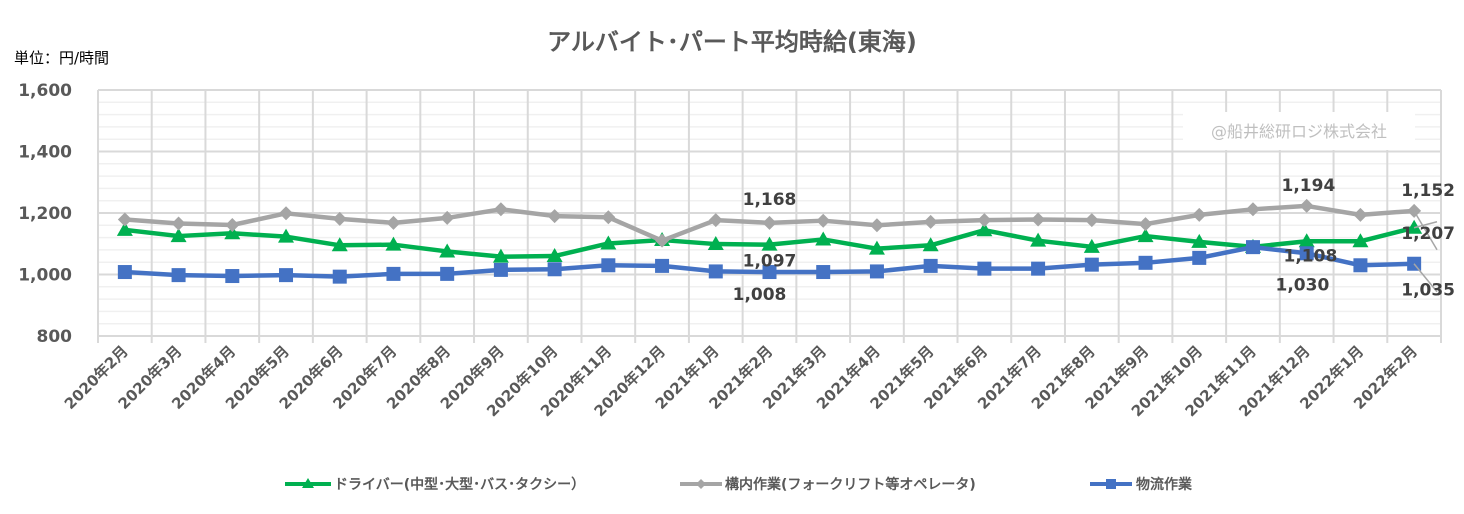 The height and width of the screenshot is (514, 1464). Describe the element at coordinates (850, 484) in the screenshot. I see `legend-label-forklift: 構内作業(フォークリフト等オペレータ)` at that location.